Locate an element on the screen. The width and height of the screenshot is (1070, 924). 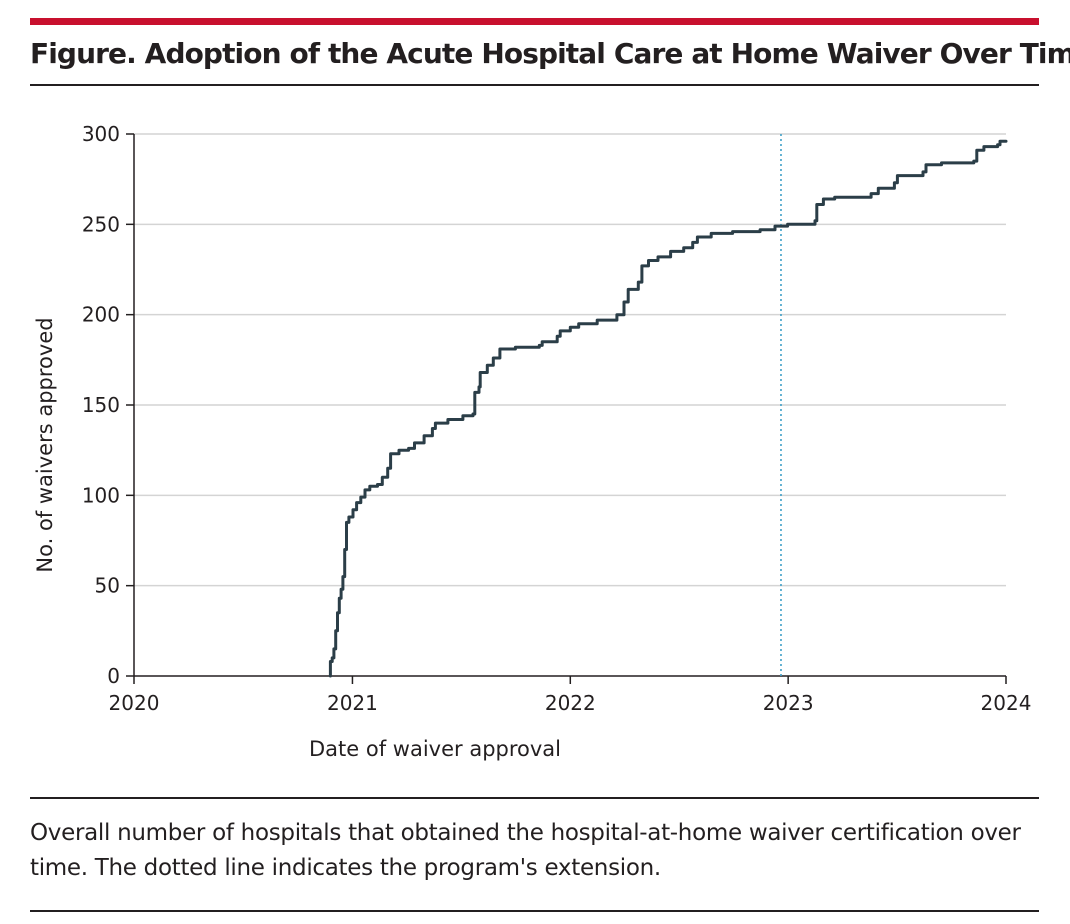
title-accent-rule is located at coordinates (534, 21).